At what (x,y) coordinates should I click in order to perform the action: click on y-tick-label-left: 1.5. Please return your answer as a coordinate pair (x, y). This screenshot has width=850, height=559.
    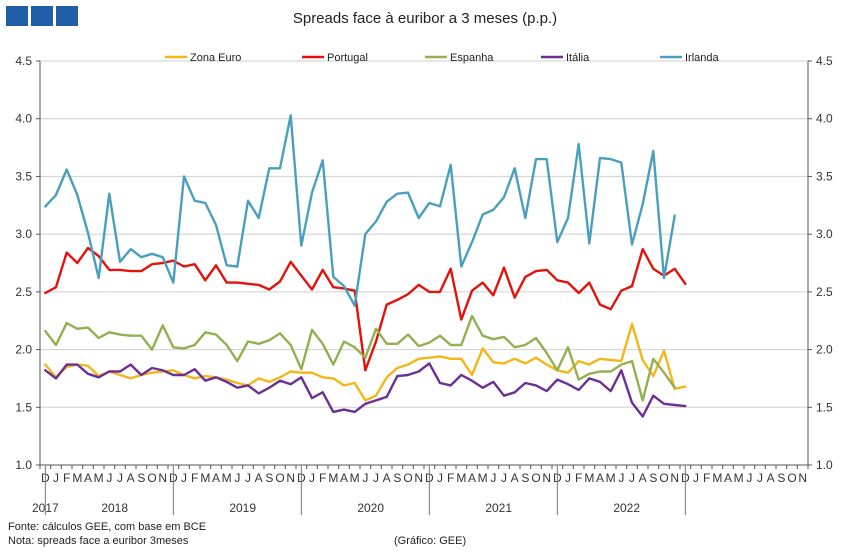
    Looking at the image, I should click on (23, 407).